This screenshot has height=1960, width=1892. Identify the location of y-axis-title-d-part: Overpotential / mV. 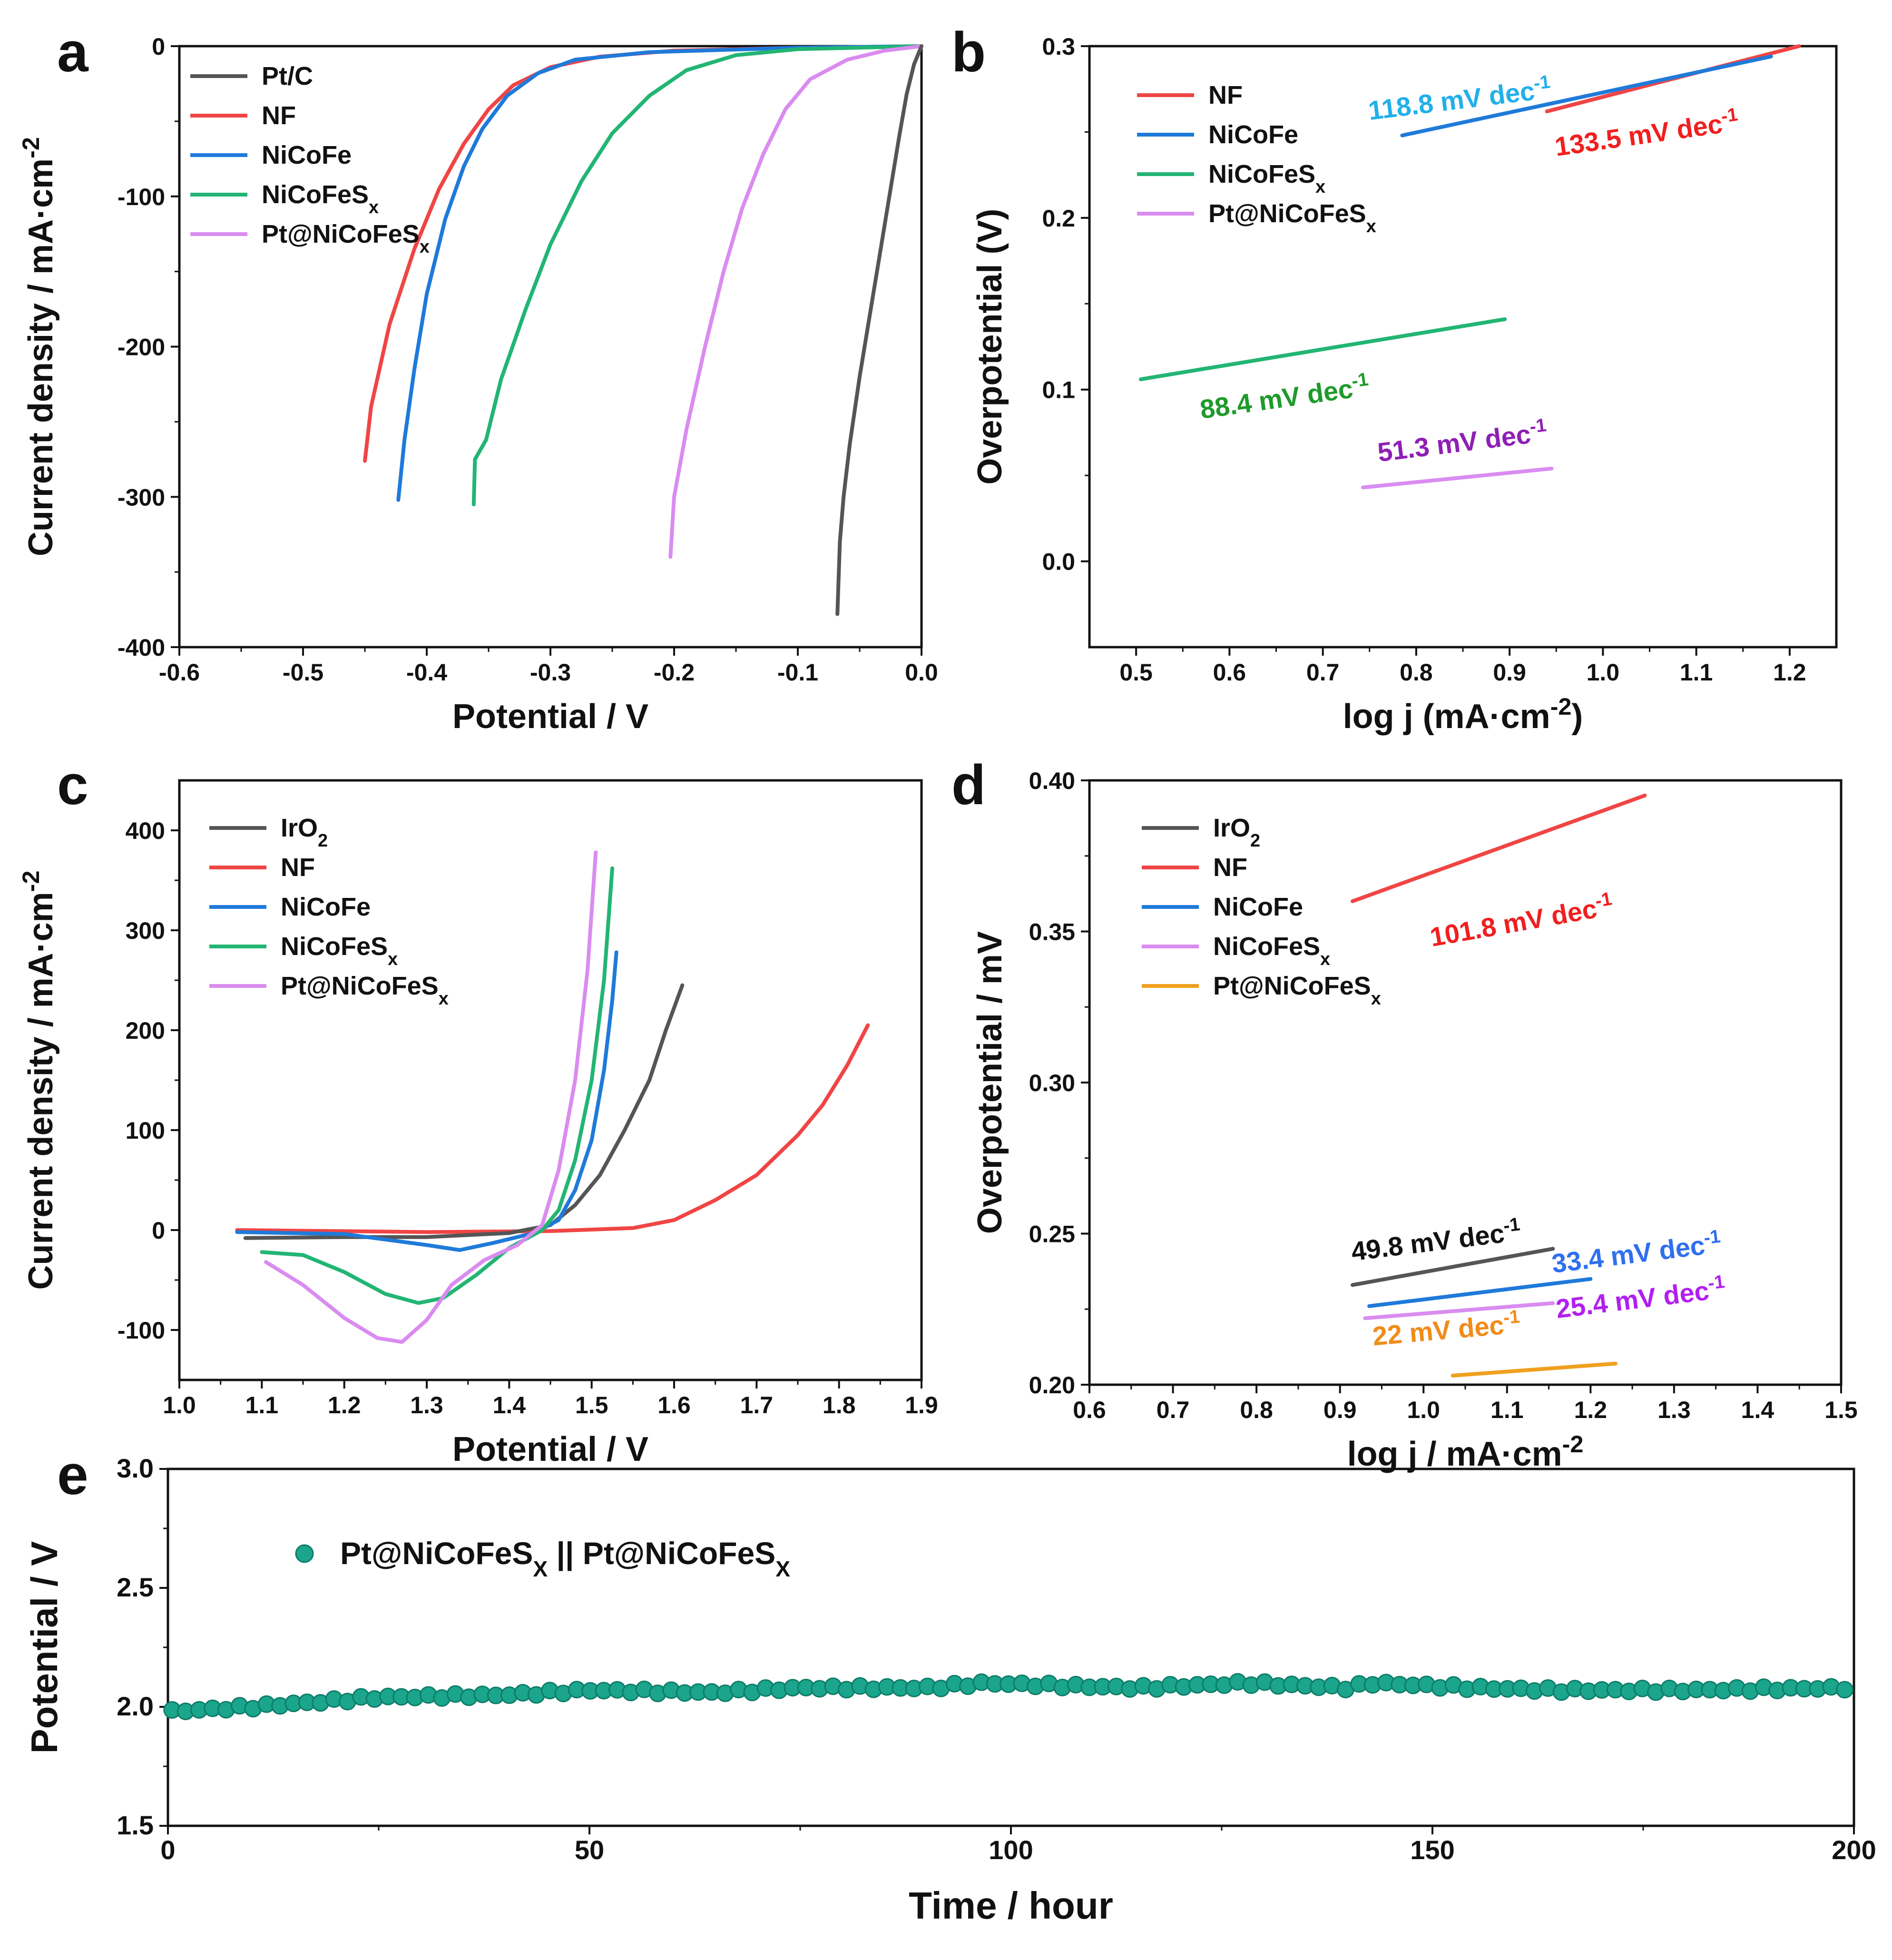
(990, 1082).